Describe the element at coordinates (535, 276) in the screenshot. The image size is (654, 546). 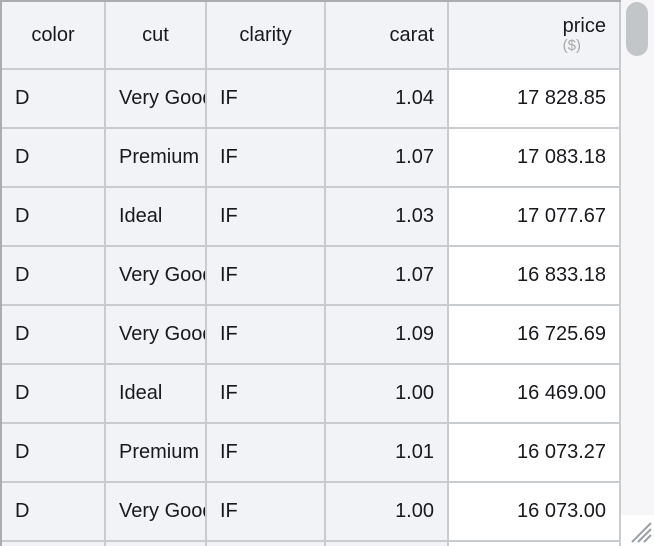
I see `cell-price: 16 833.18` at that location.